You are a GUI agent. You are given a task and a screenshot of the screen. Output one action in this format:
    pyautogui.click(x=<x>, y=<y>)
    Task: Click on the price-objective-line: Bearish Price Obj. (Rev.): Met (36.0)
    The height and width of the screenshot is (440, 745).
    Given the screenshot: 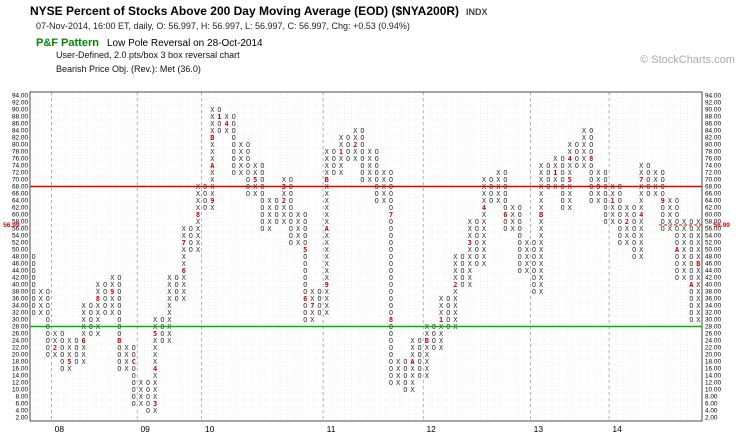 What is the action you would take?
    pyautogui.click(x=128, y=69)
    